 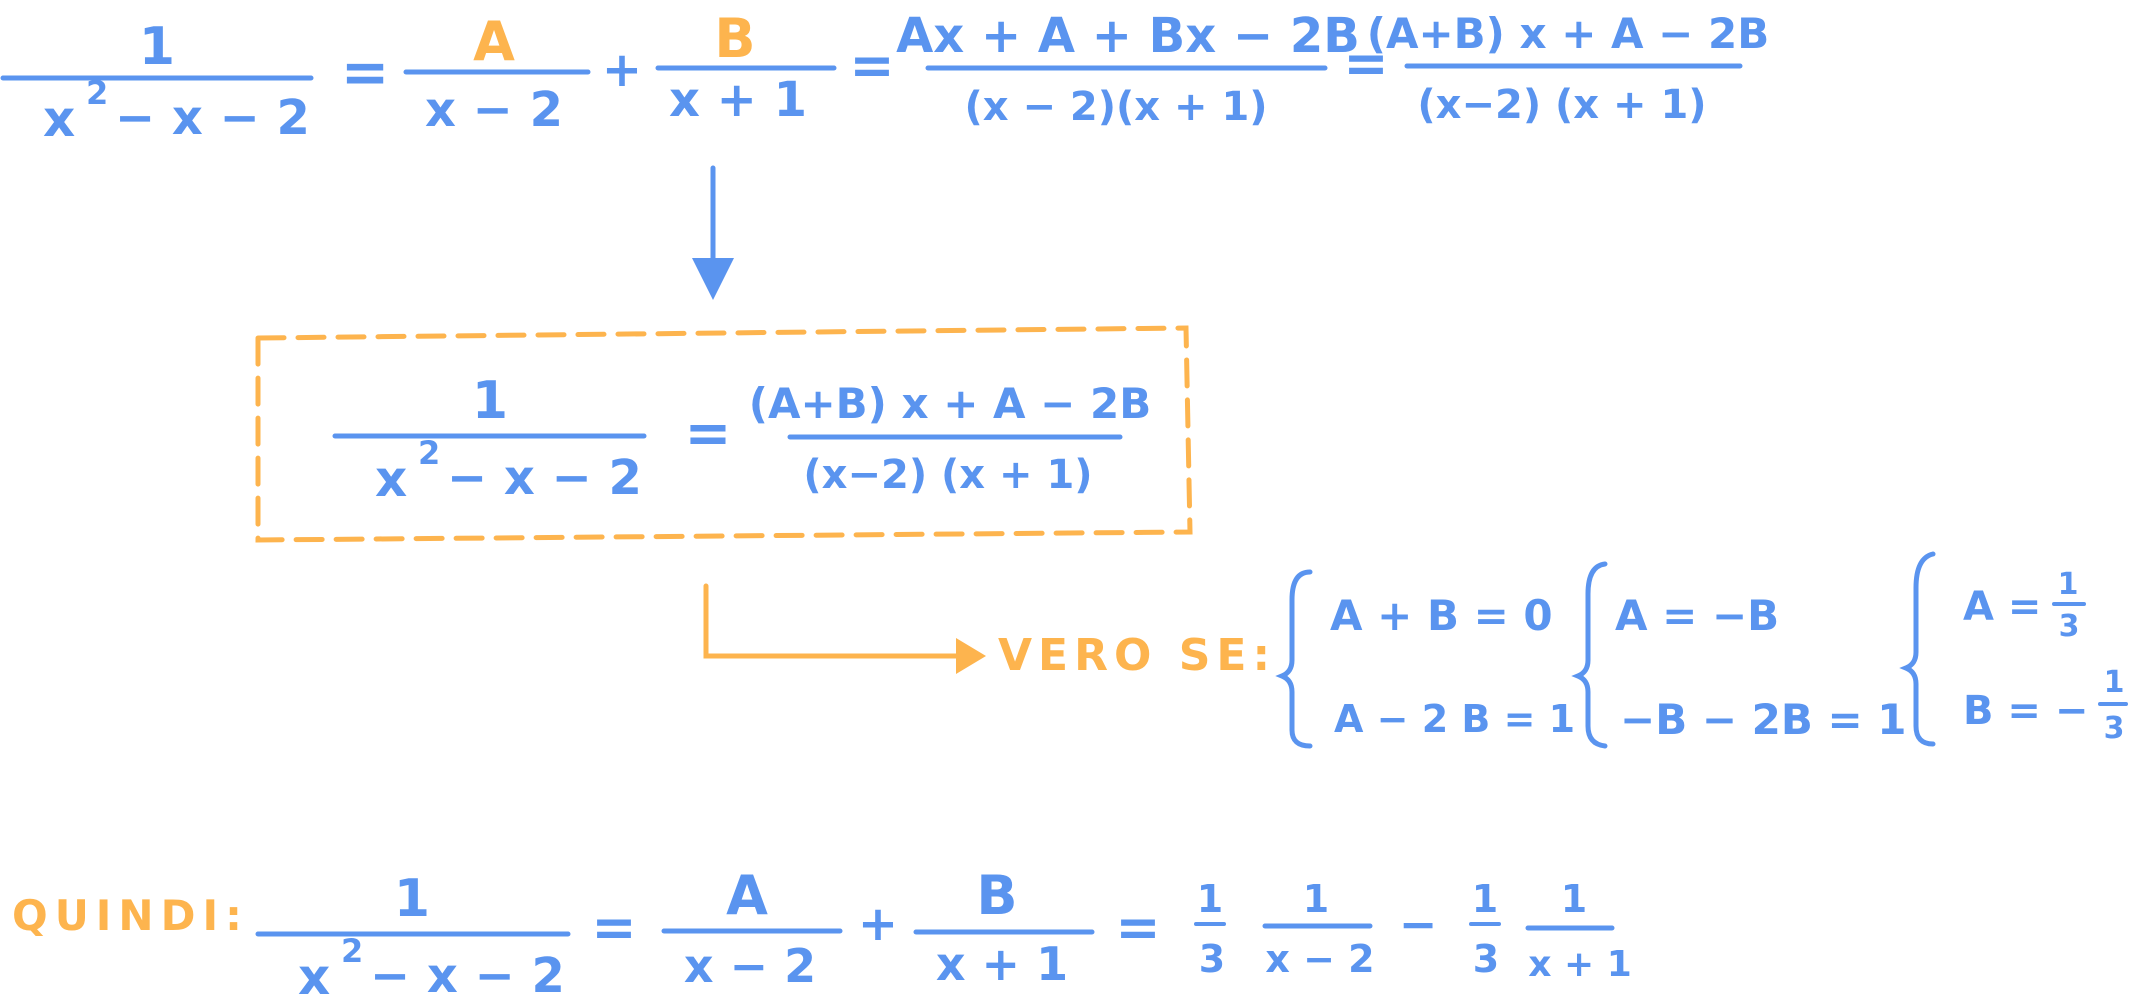 I want to click on concl-lhs-den-x: x, so click(x=314, y=974).